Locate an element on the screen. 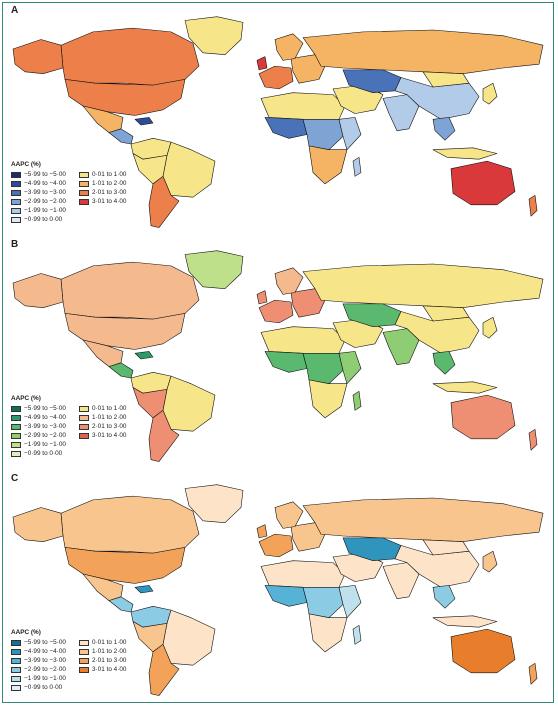  legend-label: 3·01 to 4·00 is located at coordinates (109, 201).